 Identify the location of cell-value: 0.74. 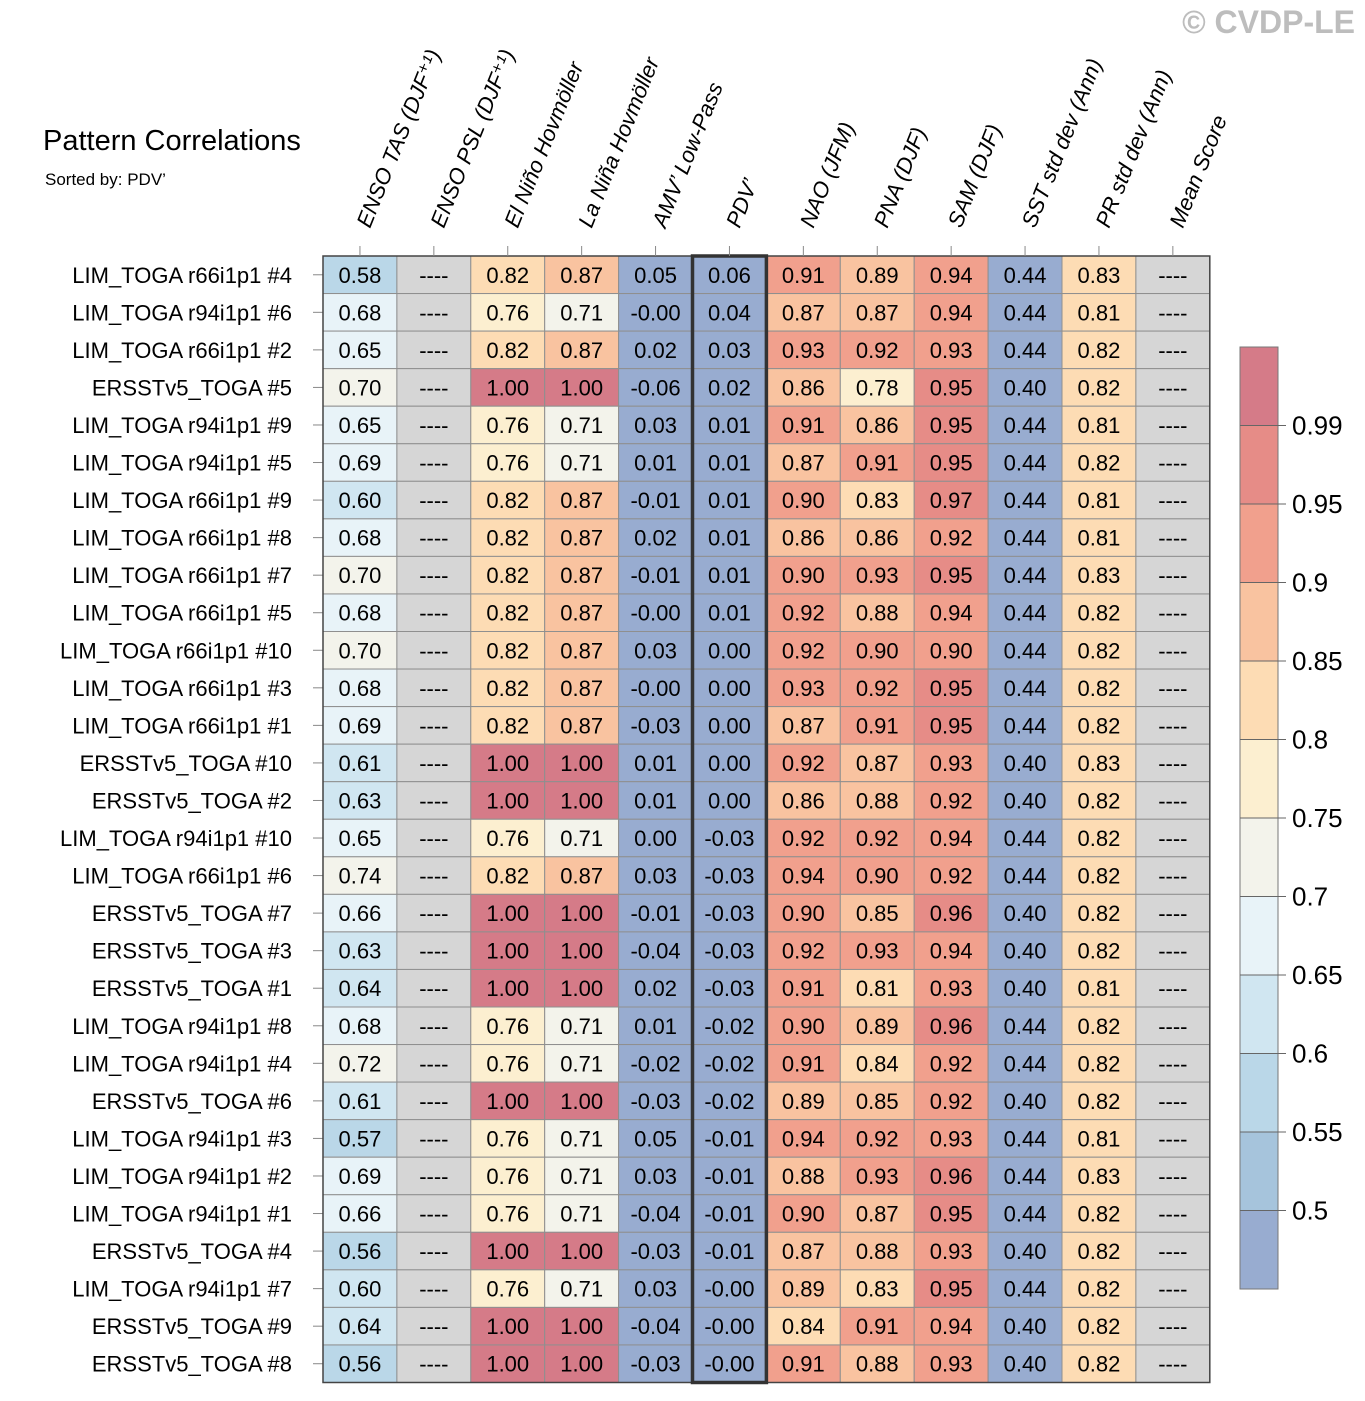
(360, 876).